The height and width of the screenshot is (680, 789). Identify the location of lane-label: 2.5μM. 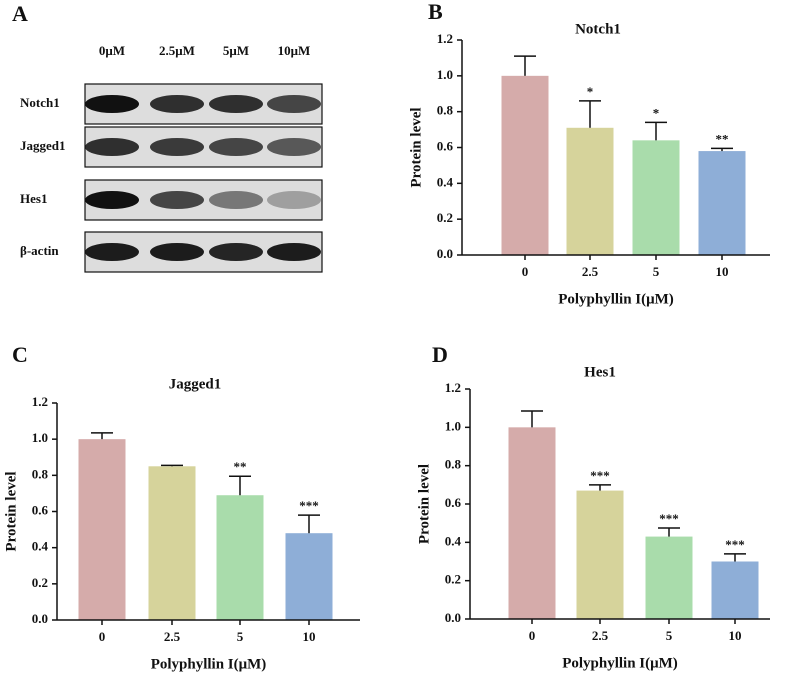
(177, 50).